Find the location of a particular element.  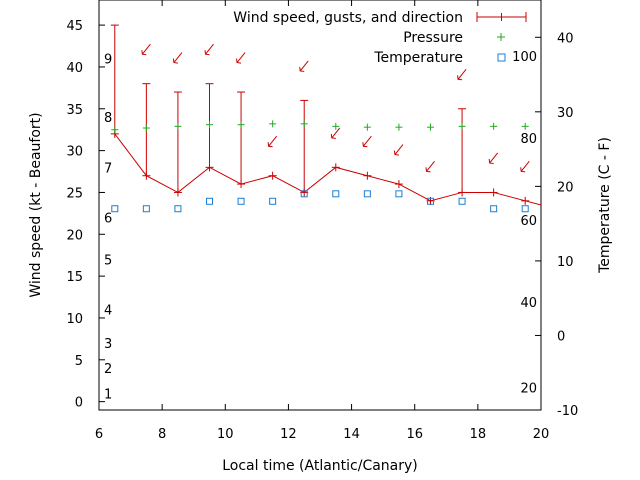

fahrenheit-label: 20 is located at coordinates (528, 389).